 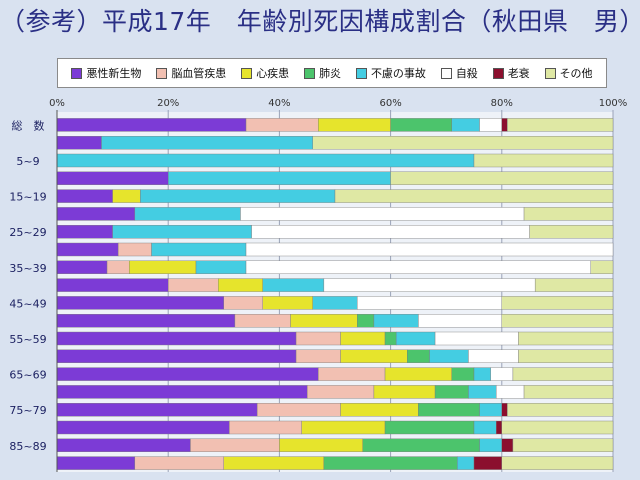 I want to click on x-tick-label: 100%, so click(x=613, y=103).